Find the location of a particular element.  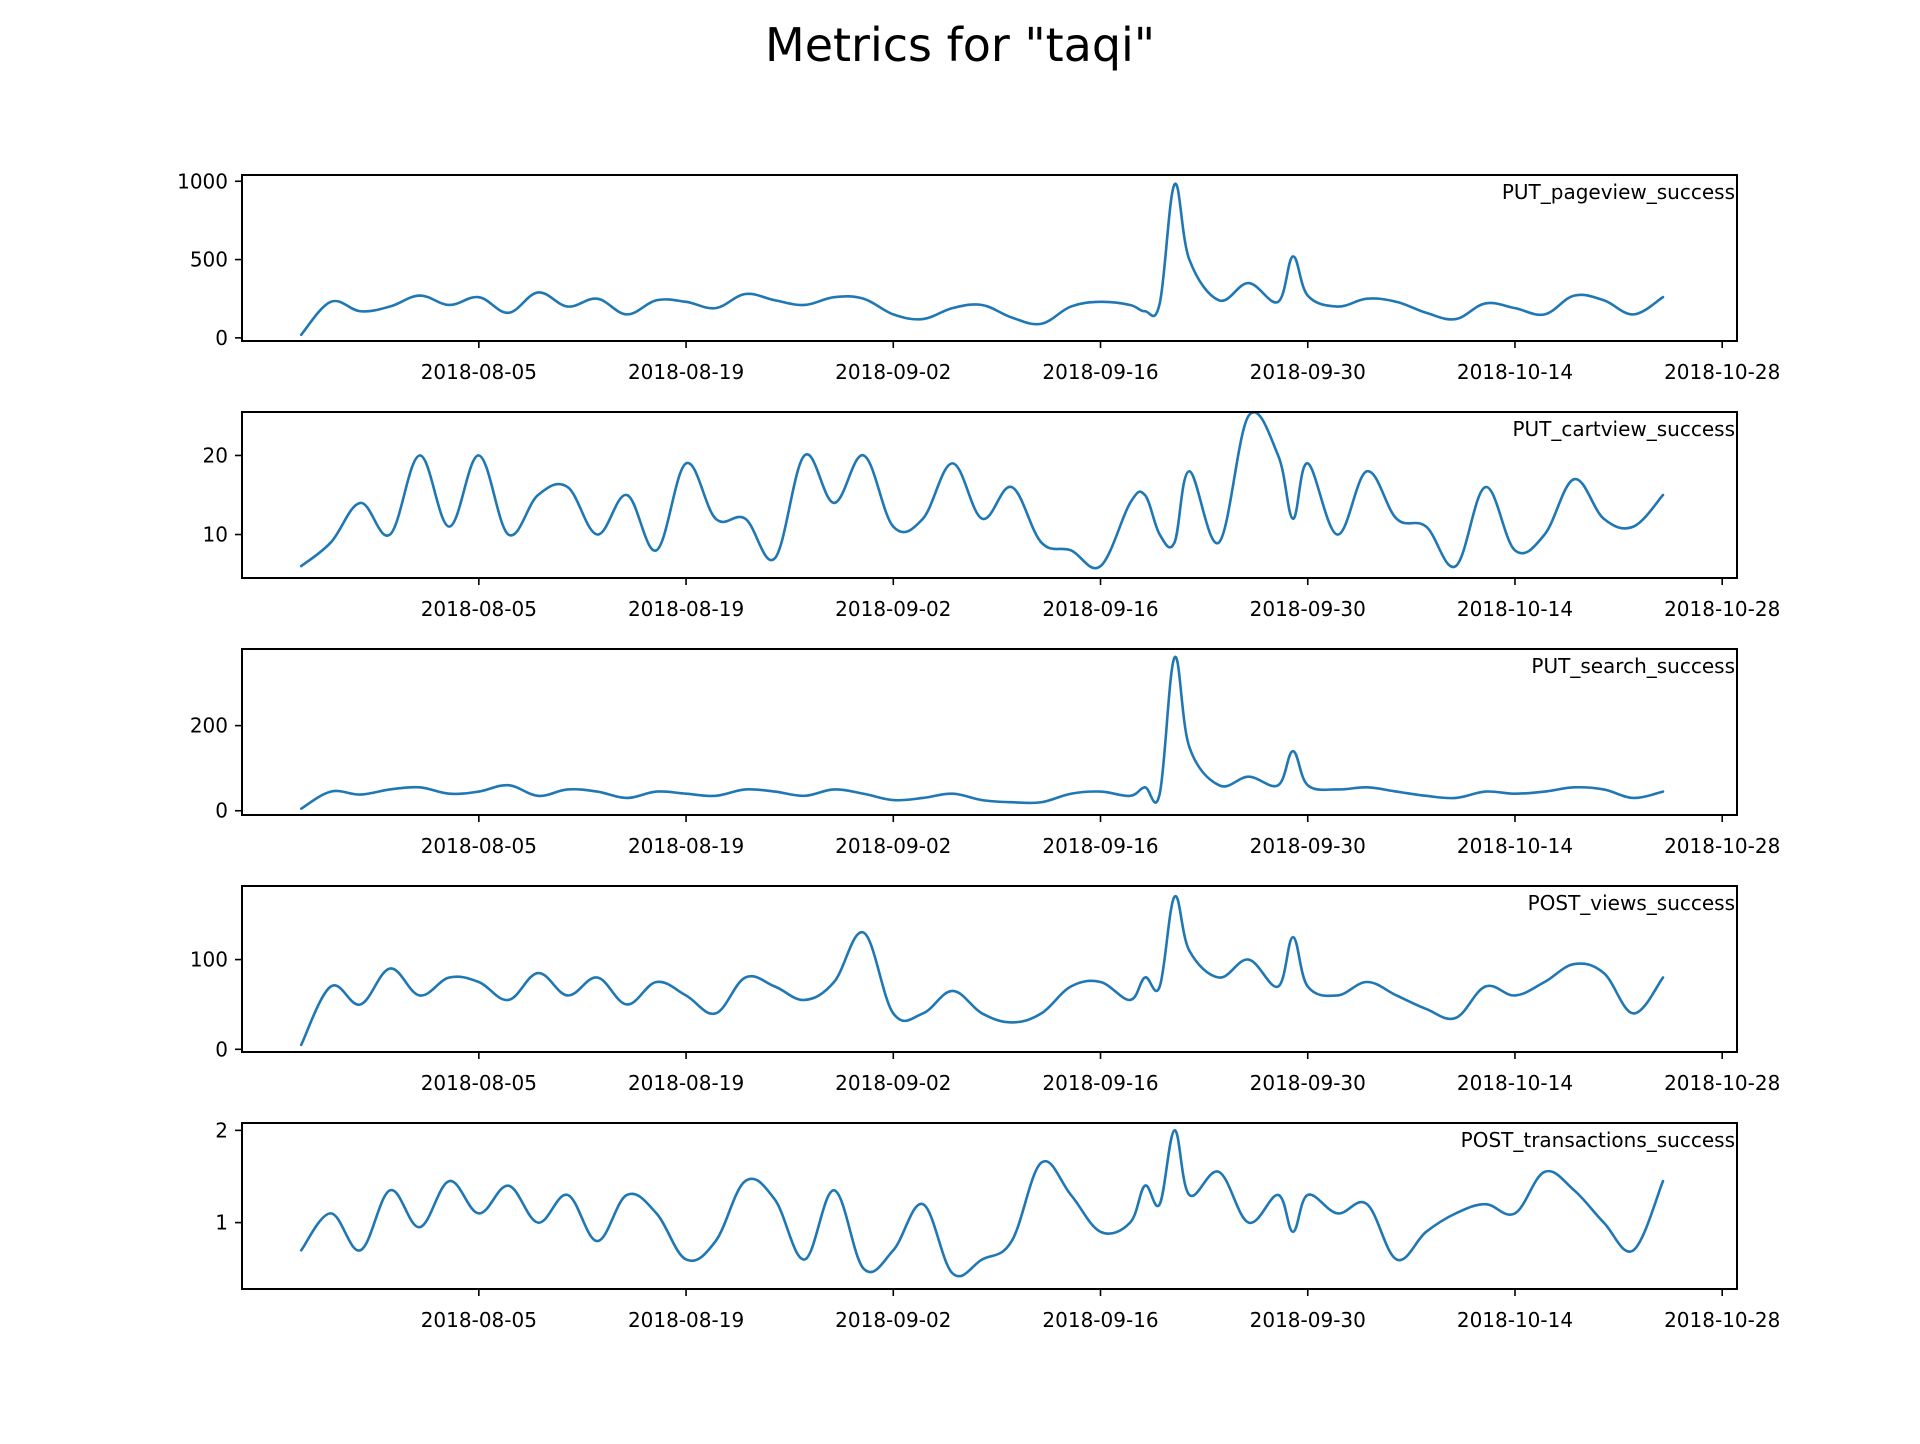

y-tick-label: 500 is located at coordinates (209, 260).